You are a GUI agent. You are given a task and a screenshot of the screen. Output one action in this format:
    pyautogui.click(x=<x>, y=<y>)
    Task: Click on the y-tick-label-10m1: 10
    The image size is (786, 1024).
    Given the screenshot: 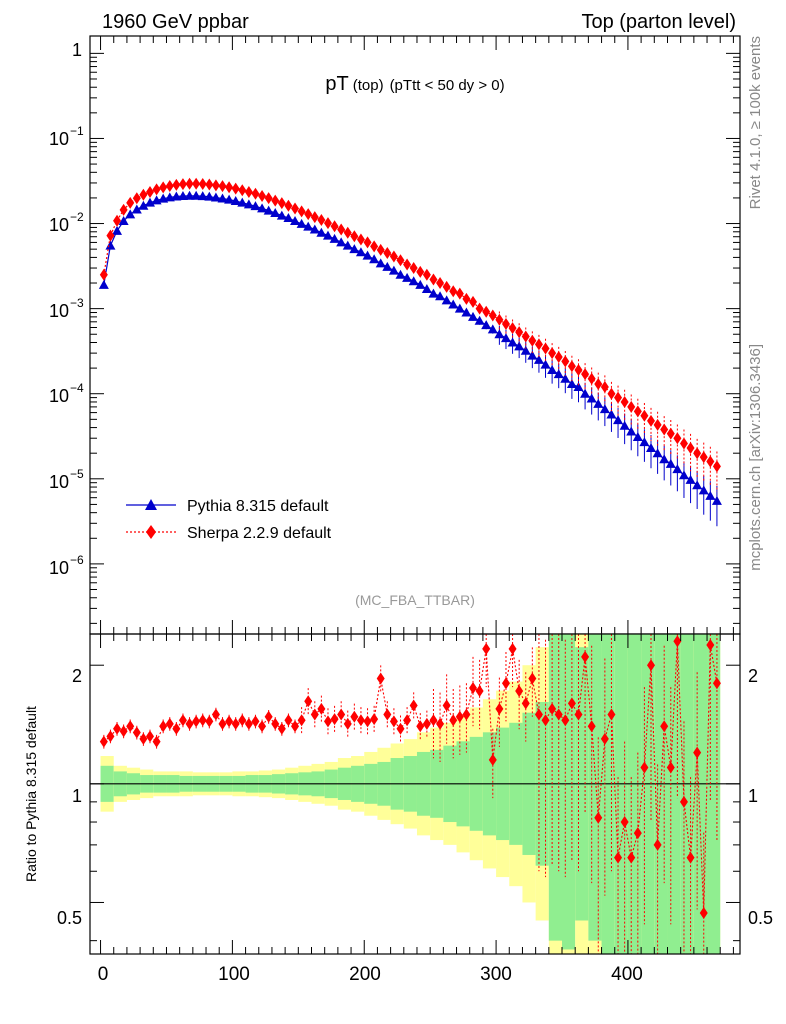 What is the action you would take?
    pyautogui.click(x=59, y=139)
    